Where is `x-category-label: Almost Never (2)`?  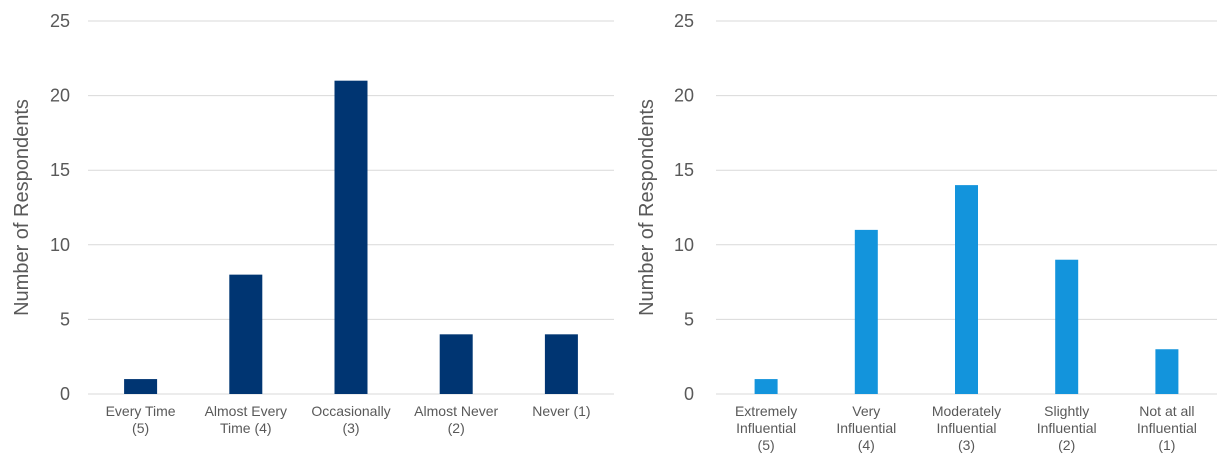
x-category-label: Almost Never (2) is located at coordinates (456, 419).